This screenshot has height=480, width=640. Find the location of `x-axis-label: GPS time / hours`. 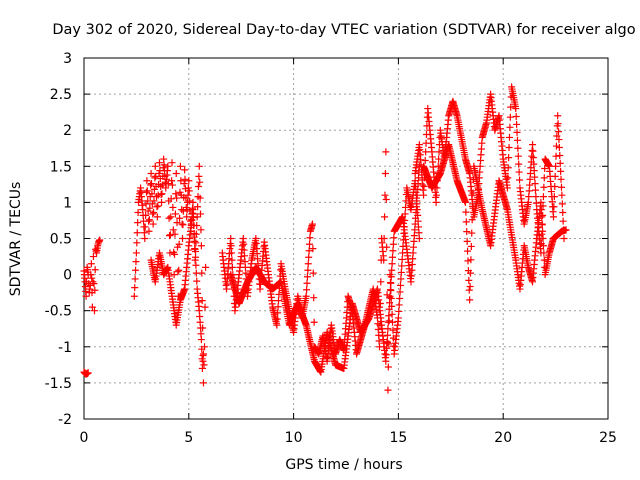

x-axis-label: GPS time / hours is located at coordinates (343, 465).